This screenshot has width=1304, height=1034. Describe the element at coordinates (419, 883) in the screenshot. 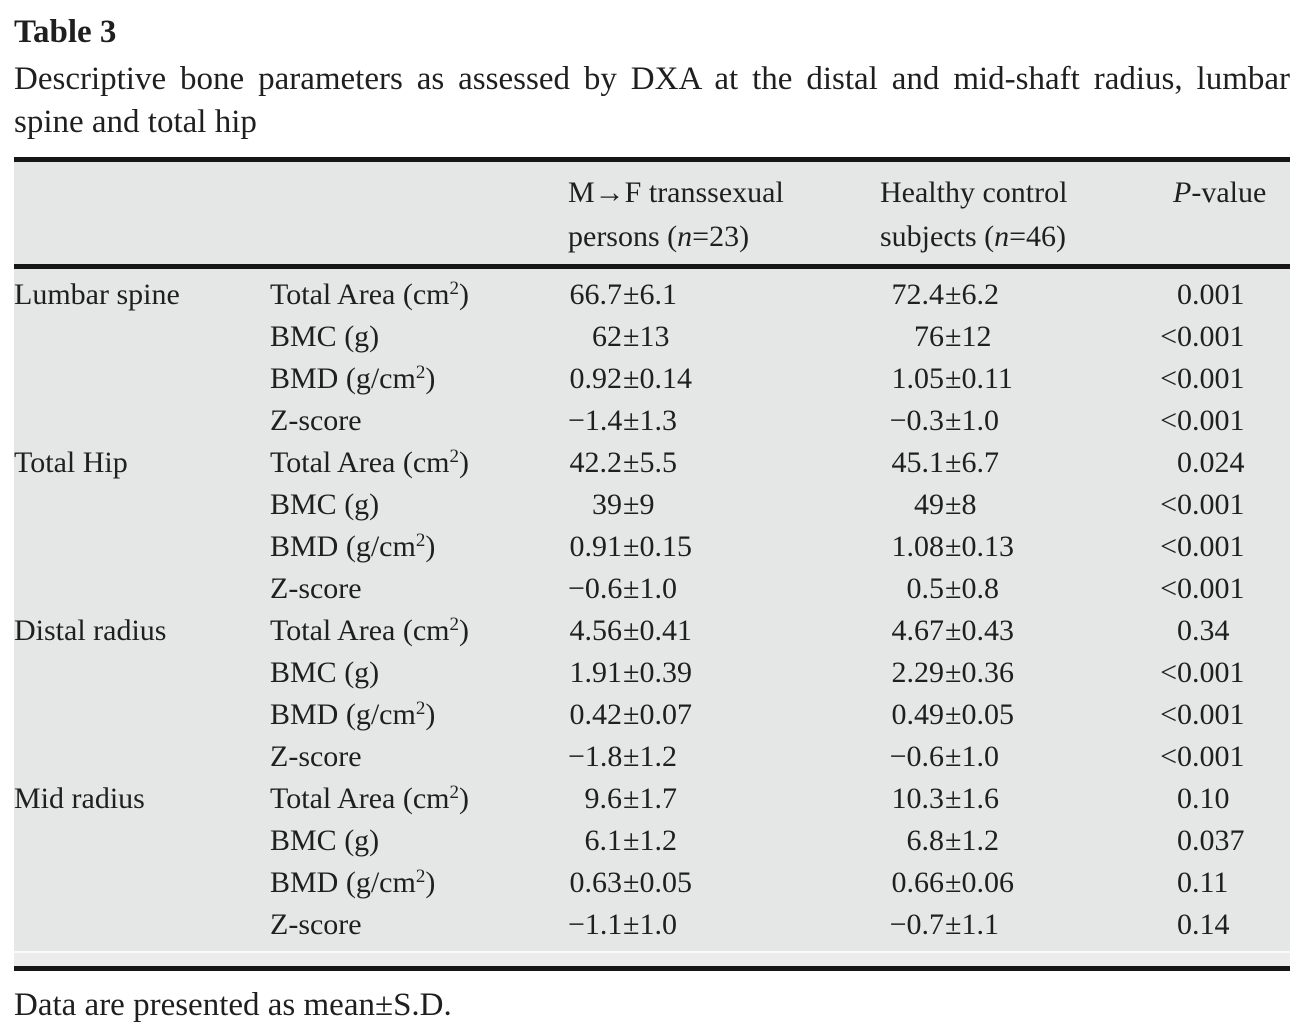

I see `row-parameter-label: BMD (g/cm2)` at that location.